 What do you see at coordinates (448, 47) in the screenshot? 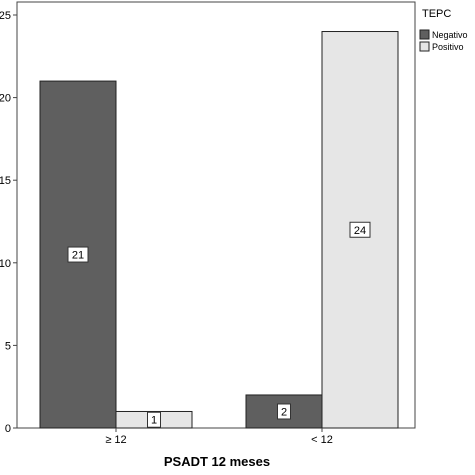
I see `legend-label: Positivo` at bounding box center [448, 47].